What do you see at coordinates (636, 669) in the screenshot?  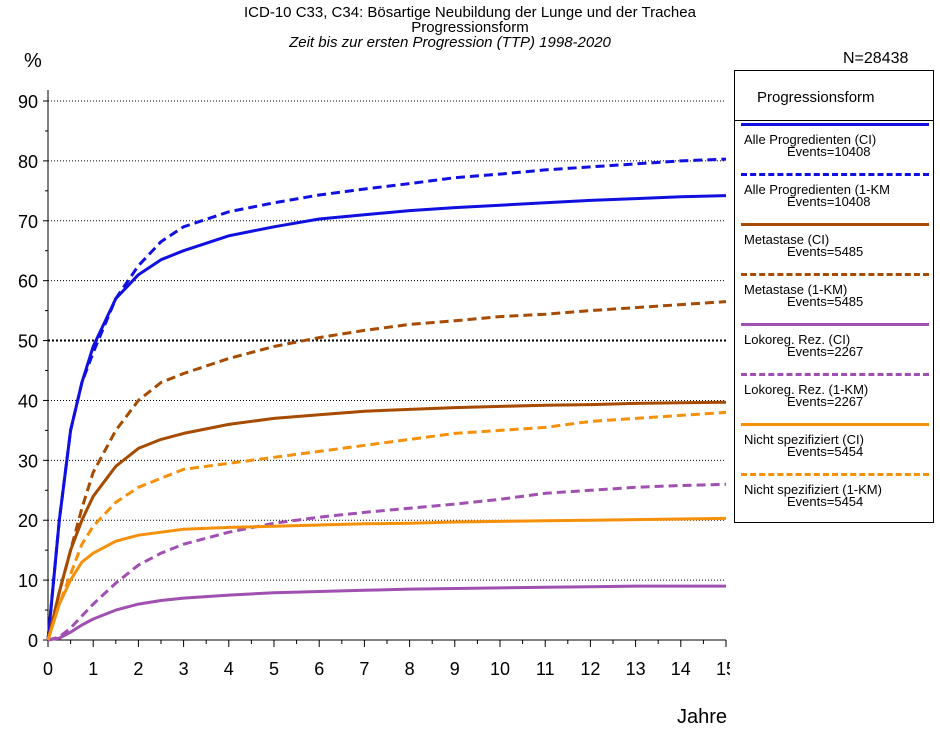 I see `x-tick-label-13: 13` at bounding box center [636, 669].